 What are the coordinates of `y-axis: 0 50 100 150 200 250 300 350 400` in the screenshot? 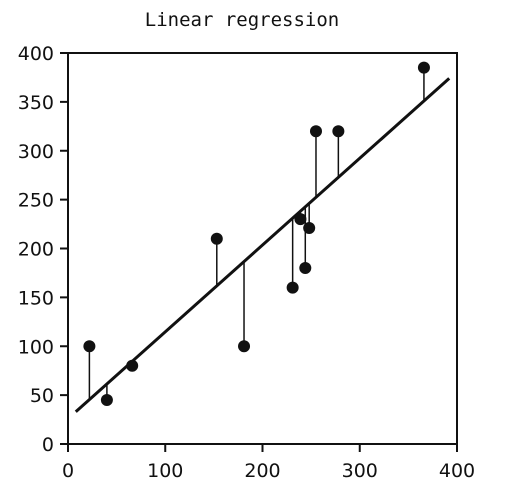 It's located at (43, 249).